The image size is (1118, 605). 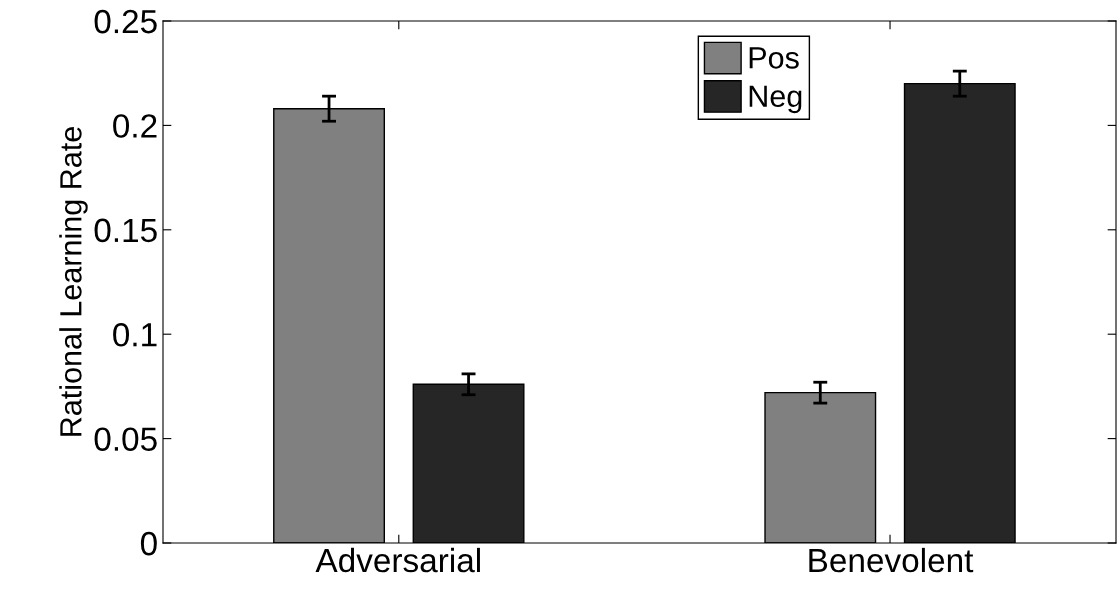 What do you see at coordinates (73, 281) in the screenshot?
I see `y-axis-title: Rational Learning Rate` at bounding box center [73, 281].